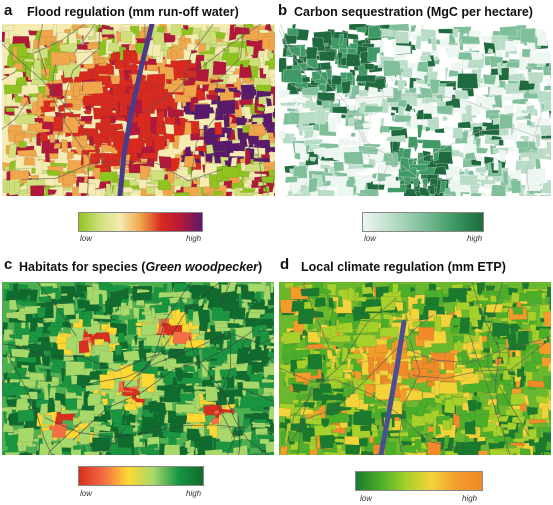 The width and height of the screenshot is (553, 505). What do you see at coordinates (86, 238) in the screenshot?
I see `flood-legend-low: low` at bounding box center [86, 238].